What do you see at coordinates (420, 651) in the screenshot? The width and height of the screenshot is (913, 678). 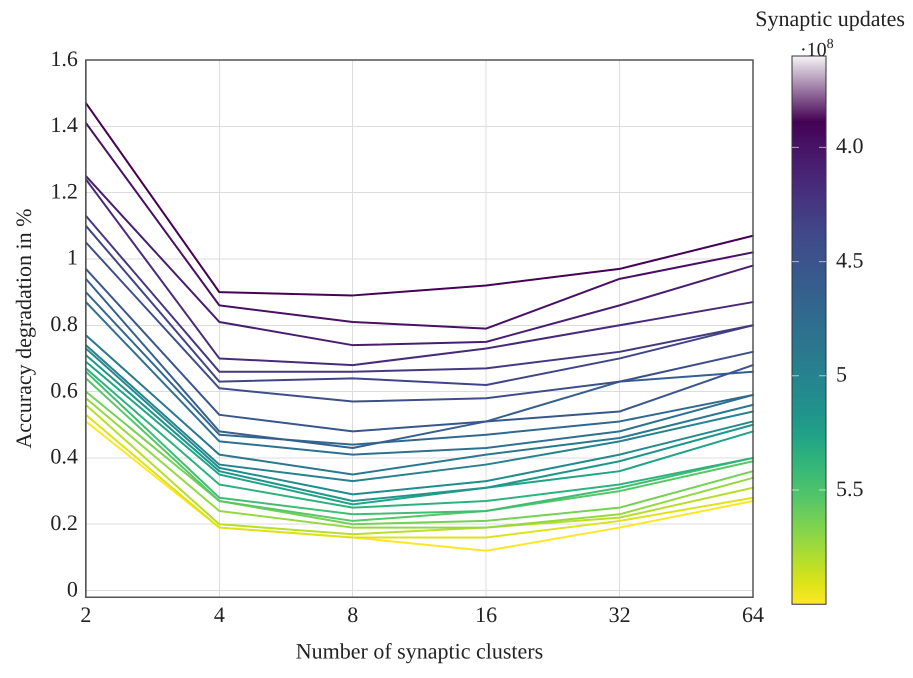 I see `x-axis-title: Number of synaptic clusters` at bounding box center [420, 651].